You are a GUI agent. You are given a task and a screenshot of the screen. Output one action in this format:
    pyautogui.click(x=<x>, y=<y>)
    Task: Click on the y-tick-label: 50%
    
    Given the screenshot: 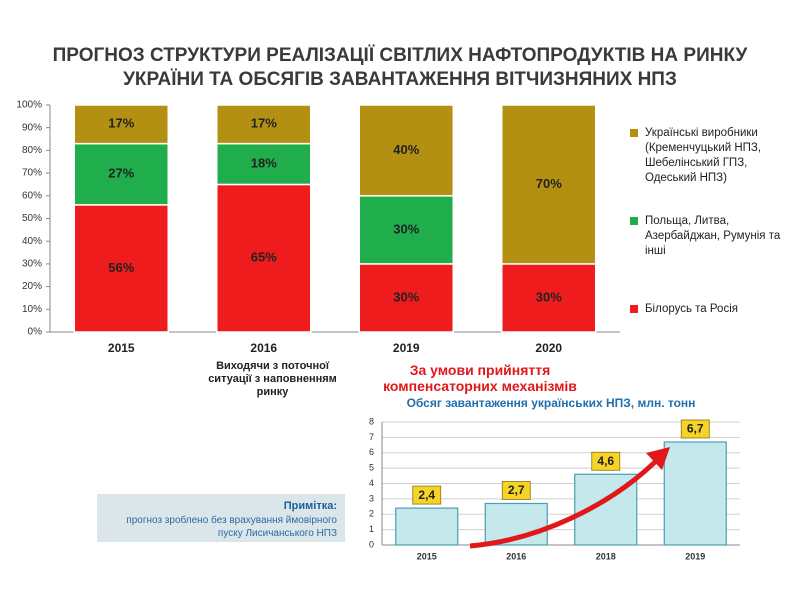 What is the action you would take?
    pyautogui.click(x=32, y=218)
    